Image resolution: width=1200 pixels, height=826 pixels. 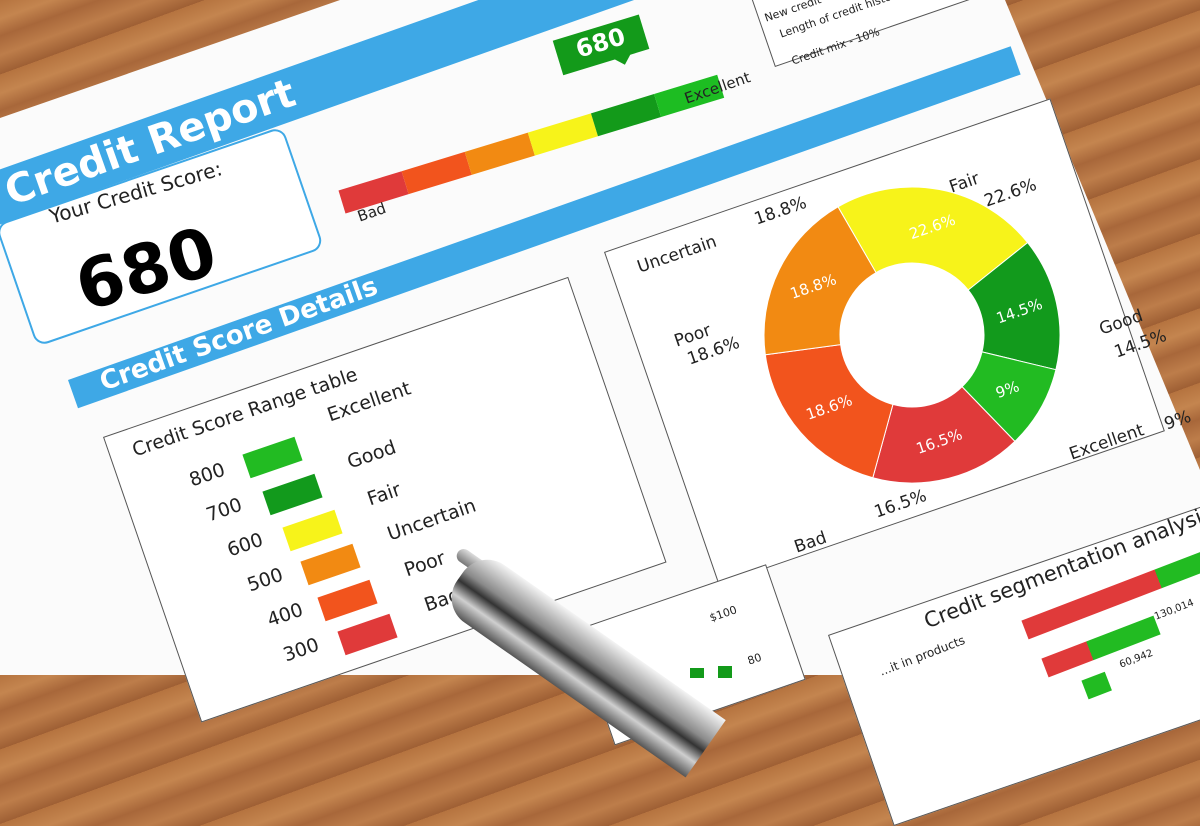 I want to click on donut-slice-fair, so click(x=933, y=238).